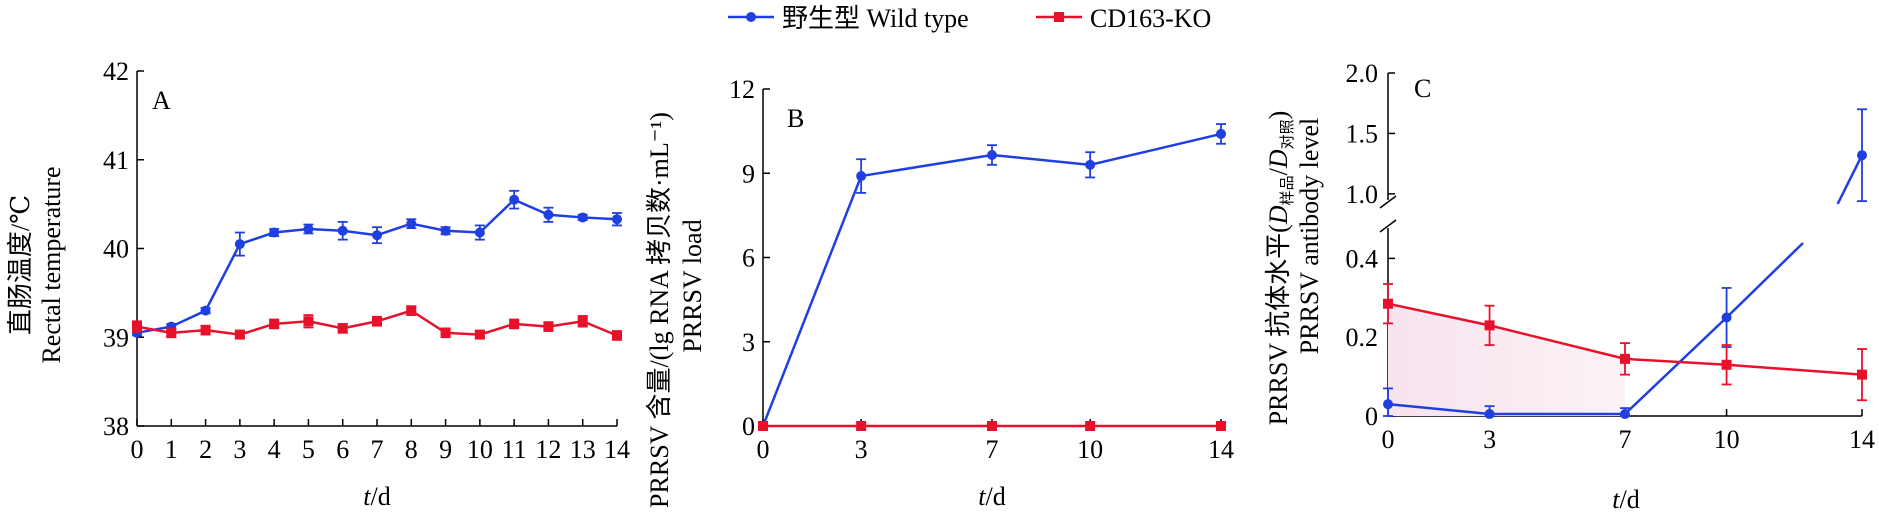  I want to click on panel-c-ylabel-en: PRRSV antibody level, so click(1309, 236).